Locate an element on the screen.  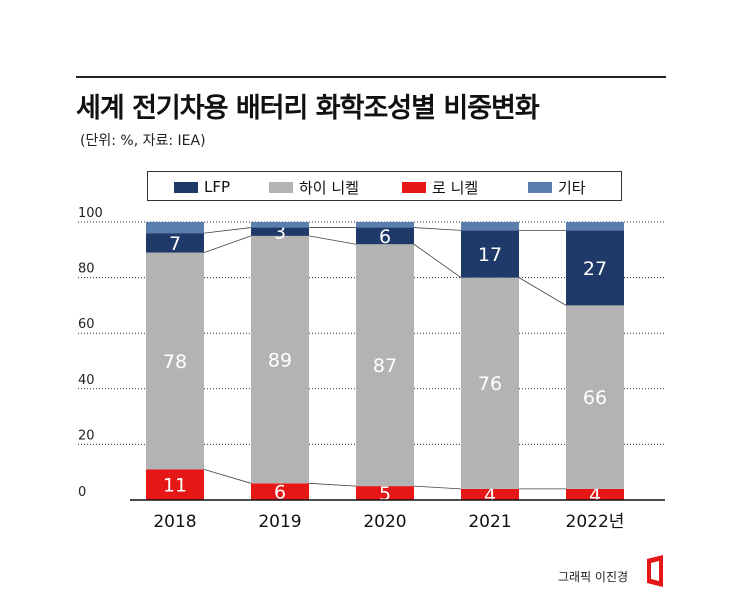
data-label-0-1: 6 is located at coordinates (280, 493).